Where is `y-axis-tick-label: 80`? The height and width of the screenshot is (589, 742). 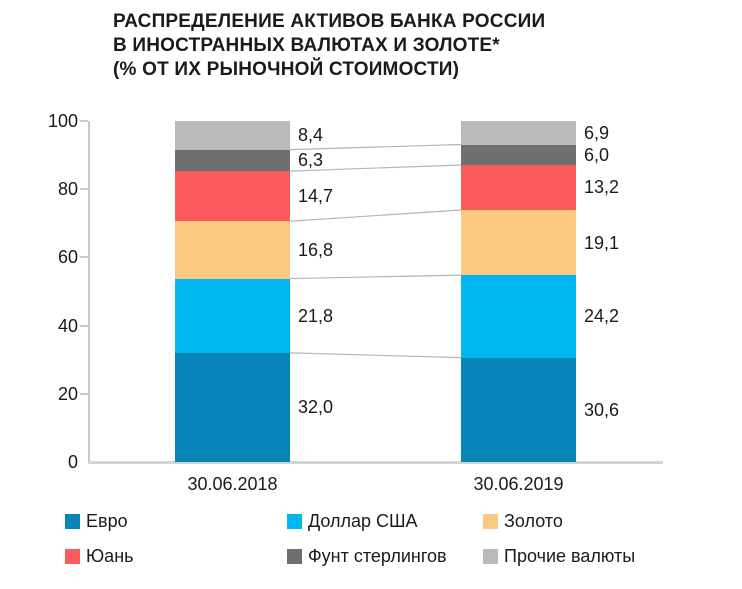 y-axis-tick-label: 80 is located at coordinates (67, 189).